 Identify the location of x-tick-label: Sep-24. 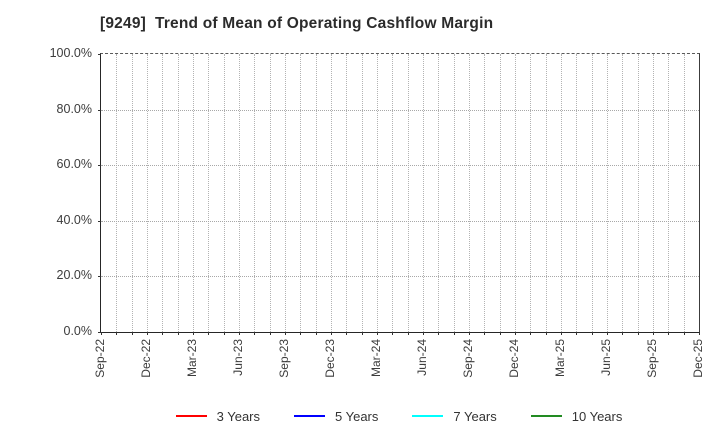
(468, 358).